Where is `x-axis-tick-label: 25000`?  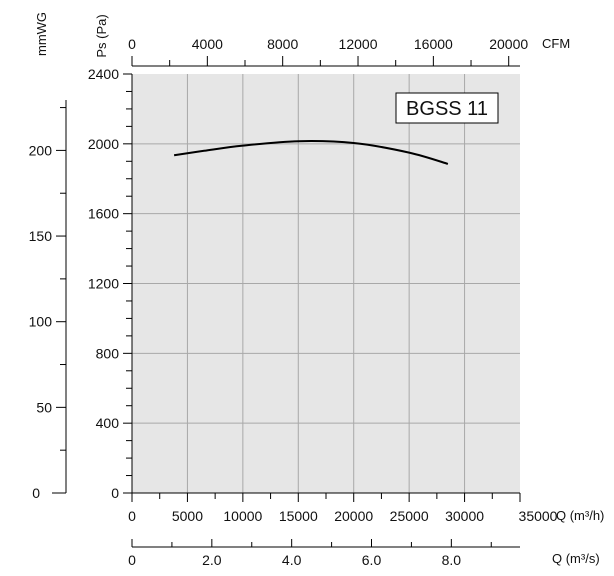 x-axis-tick-label: 25000 is located at coordinates (409, 516).